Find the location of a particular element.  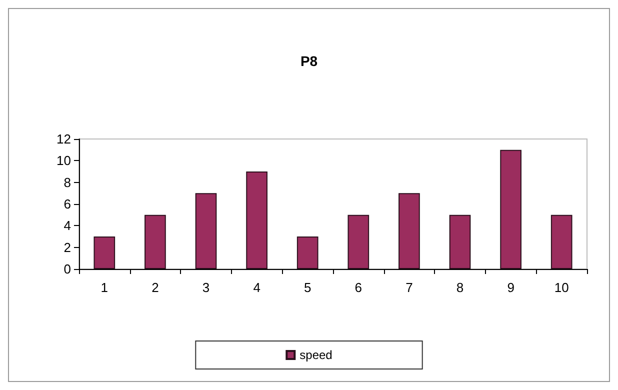

chart-title: P8 is located at coordinates (309, 61).